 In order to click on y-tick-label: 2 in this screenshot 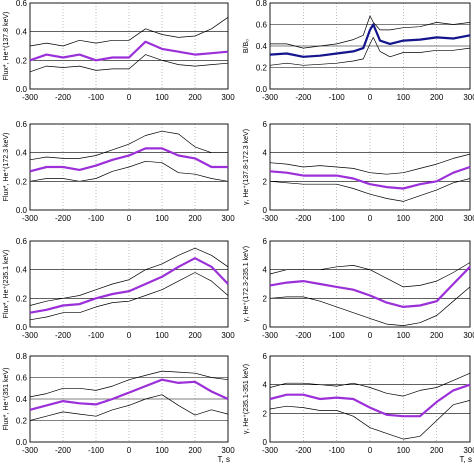, I will do `click(265, 413)`.